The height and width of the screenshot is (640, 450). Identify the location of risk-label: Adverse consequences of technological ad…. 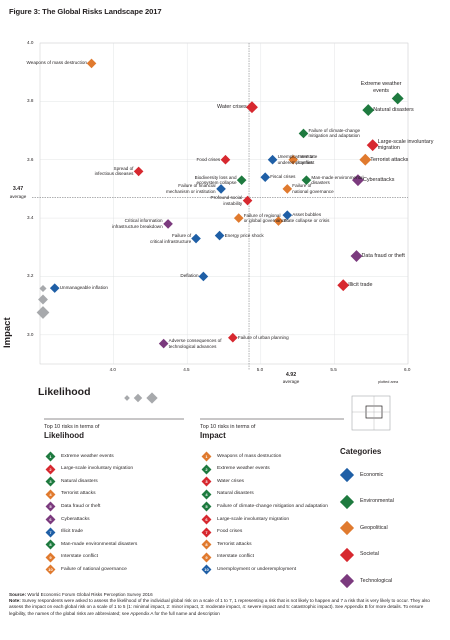
(195, 343).